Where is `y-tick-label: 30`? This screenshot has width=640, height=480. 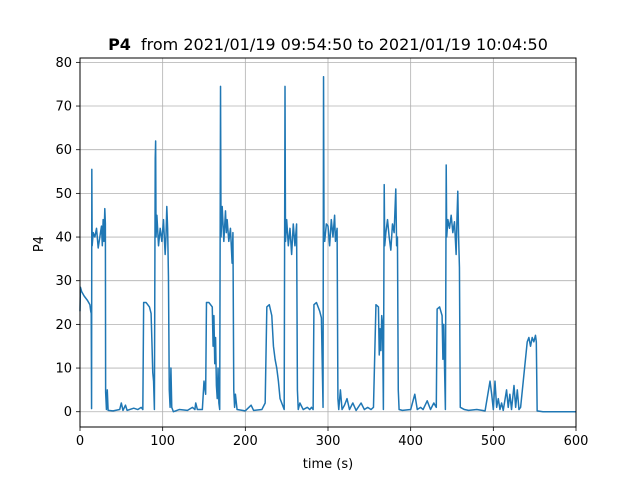
y-tick-label: 30 is located at coordinates (63, 281).